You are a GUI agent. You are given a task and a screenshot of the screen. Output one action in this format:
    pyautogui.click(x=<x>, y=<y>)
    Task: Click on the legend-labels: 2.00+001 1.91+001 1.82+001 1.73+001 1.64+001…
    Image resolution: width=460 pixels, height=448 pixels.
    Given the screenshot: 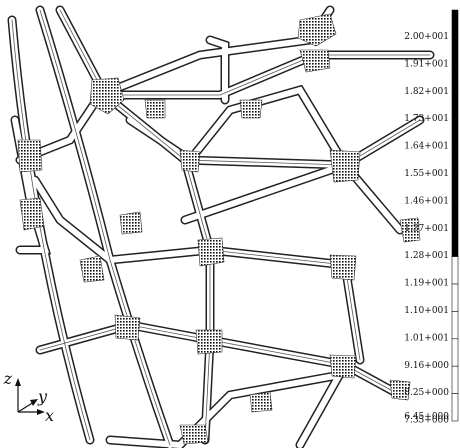 What is the action you would take?
    pyautogui.click(x=426, y=229)
    